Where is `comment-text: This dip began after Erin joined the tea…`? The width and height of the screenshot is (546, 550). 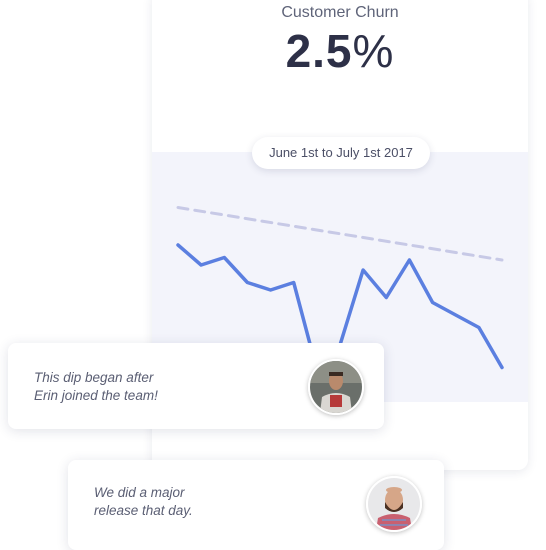 comment-text: This dip began after Erin joined the tea… is located at coordinates (96, 386).